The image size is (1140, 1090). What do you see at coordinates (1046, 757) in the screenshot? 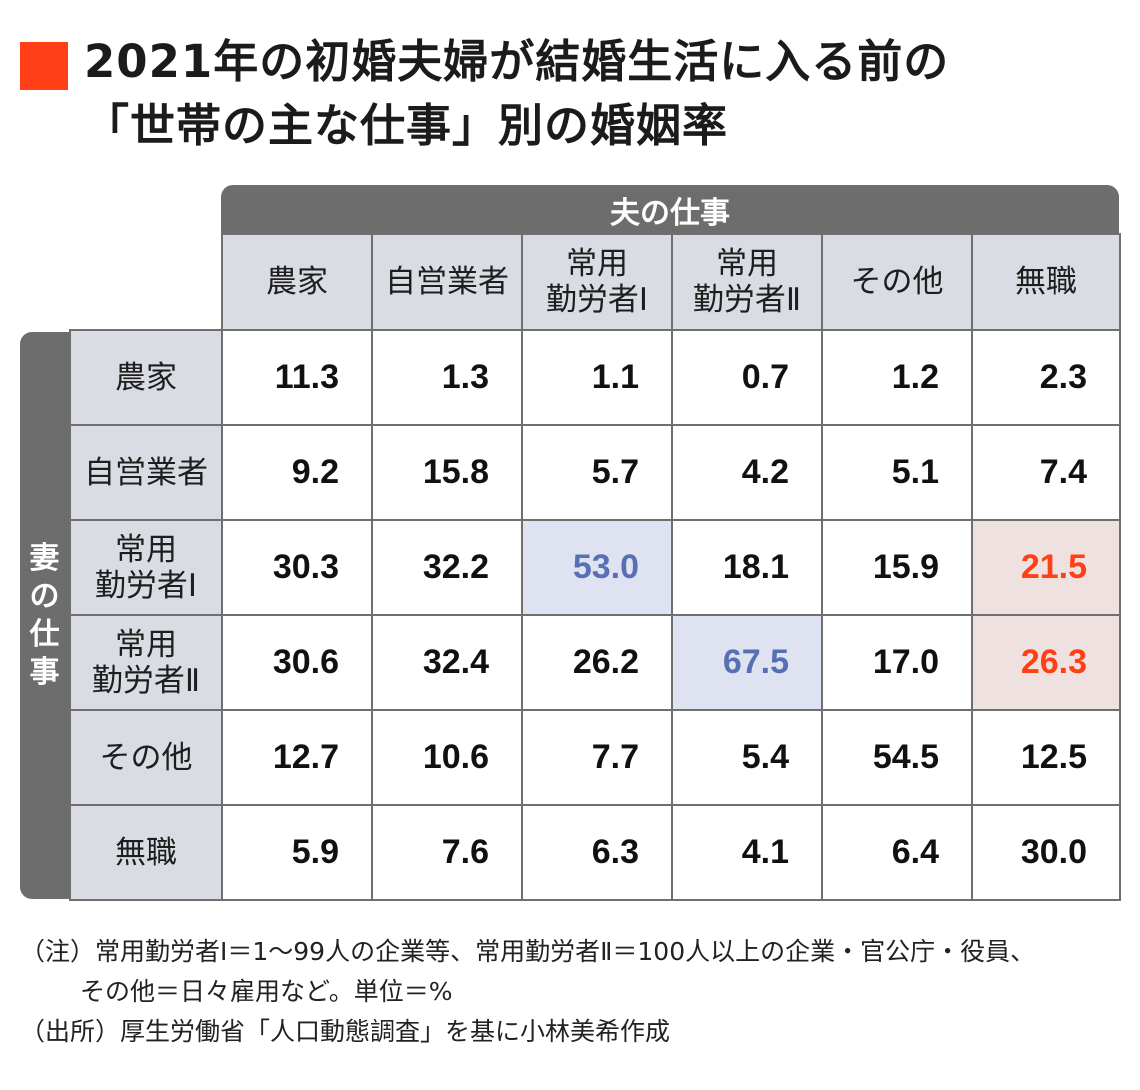
I see `rate-cell-other-unemployed: 12.5` at bounding box center [1046, 757].